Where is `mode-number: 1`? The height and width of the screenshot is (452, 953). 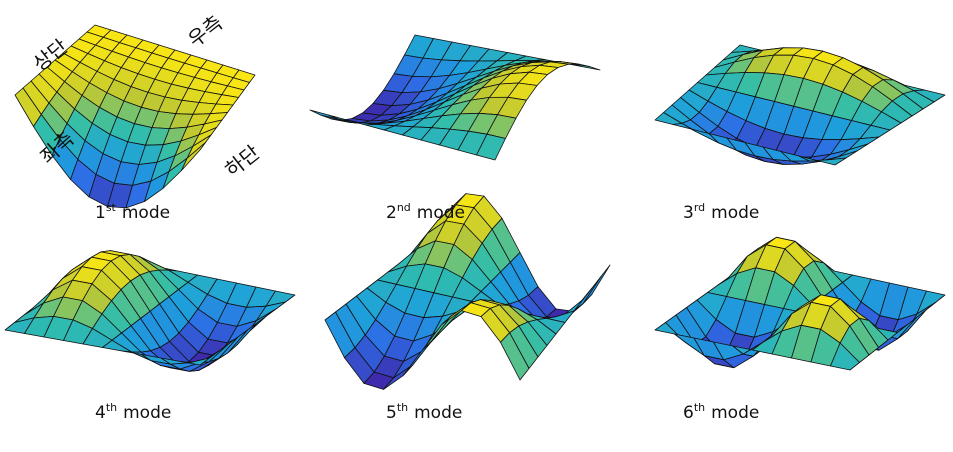 mode-number: 1 is located at coordinates (100, 213).